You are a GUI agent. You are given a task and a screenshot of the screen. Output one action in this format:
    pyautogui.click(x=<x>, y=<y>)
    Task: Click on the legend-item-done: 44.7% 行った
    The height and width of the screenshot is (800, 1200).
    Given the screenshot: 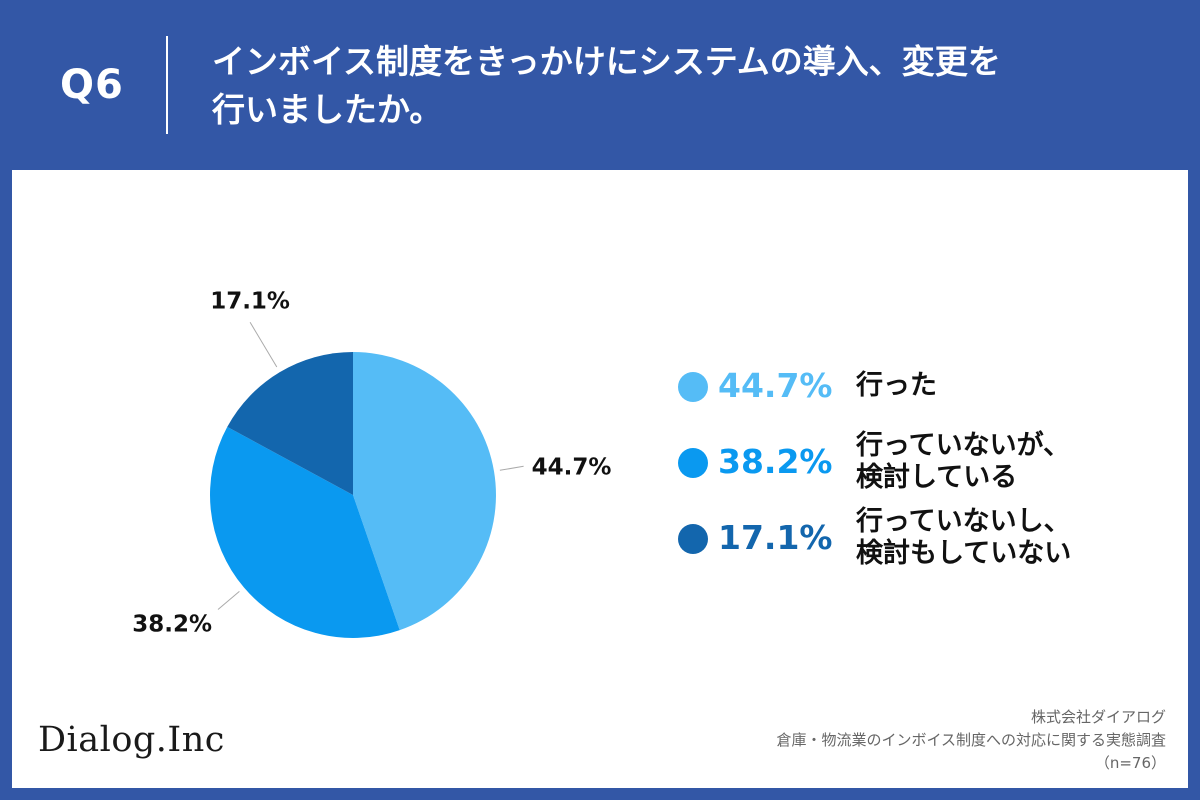 What is the action you would take?
    pyautogui.click(x=918, y=393)
    